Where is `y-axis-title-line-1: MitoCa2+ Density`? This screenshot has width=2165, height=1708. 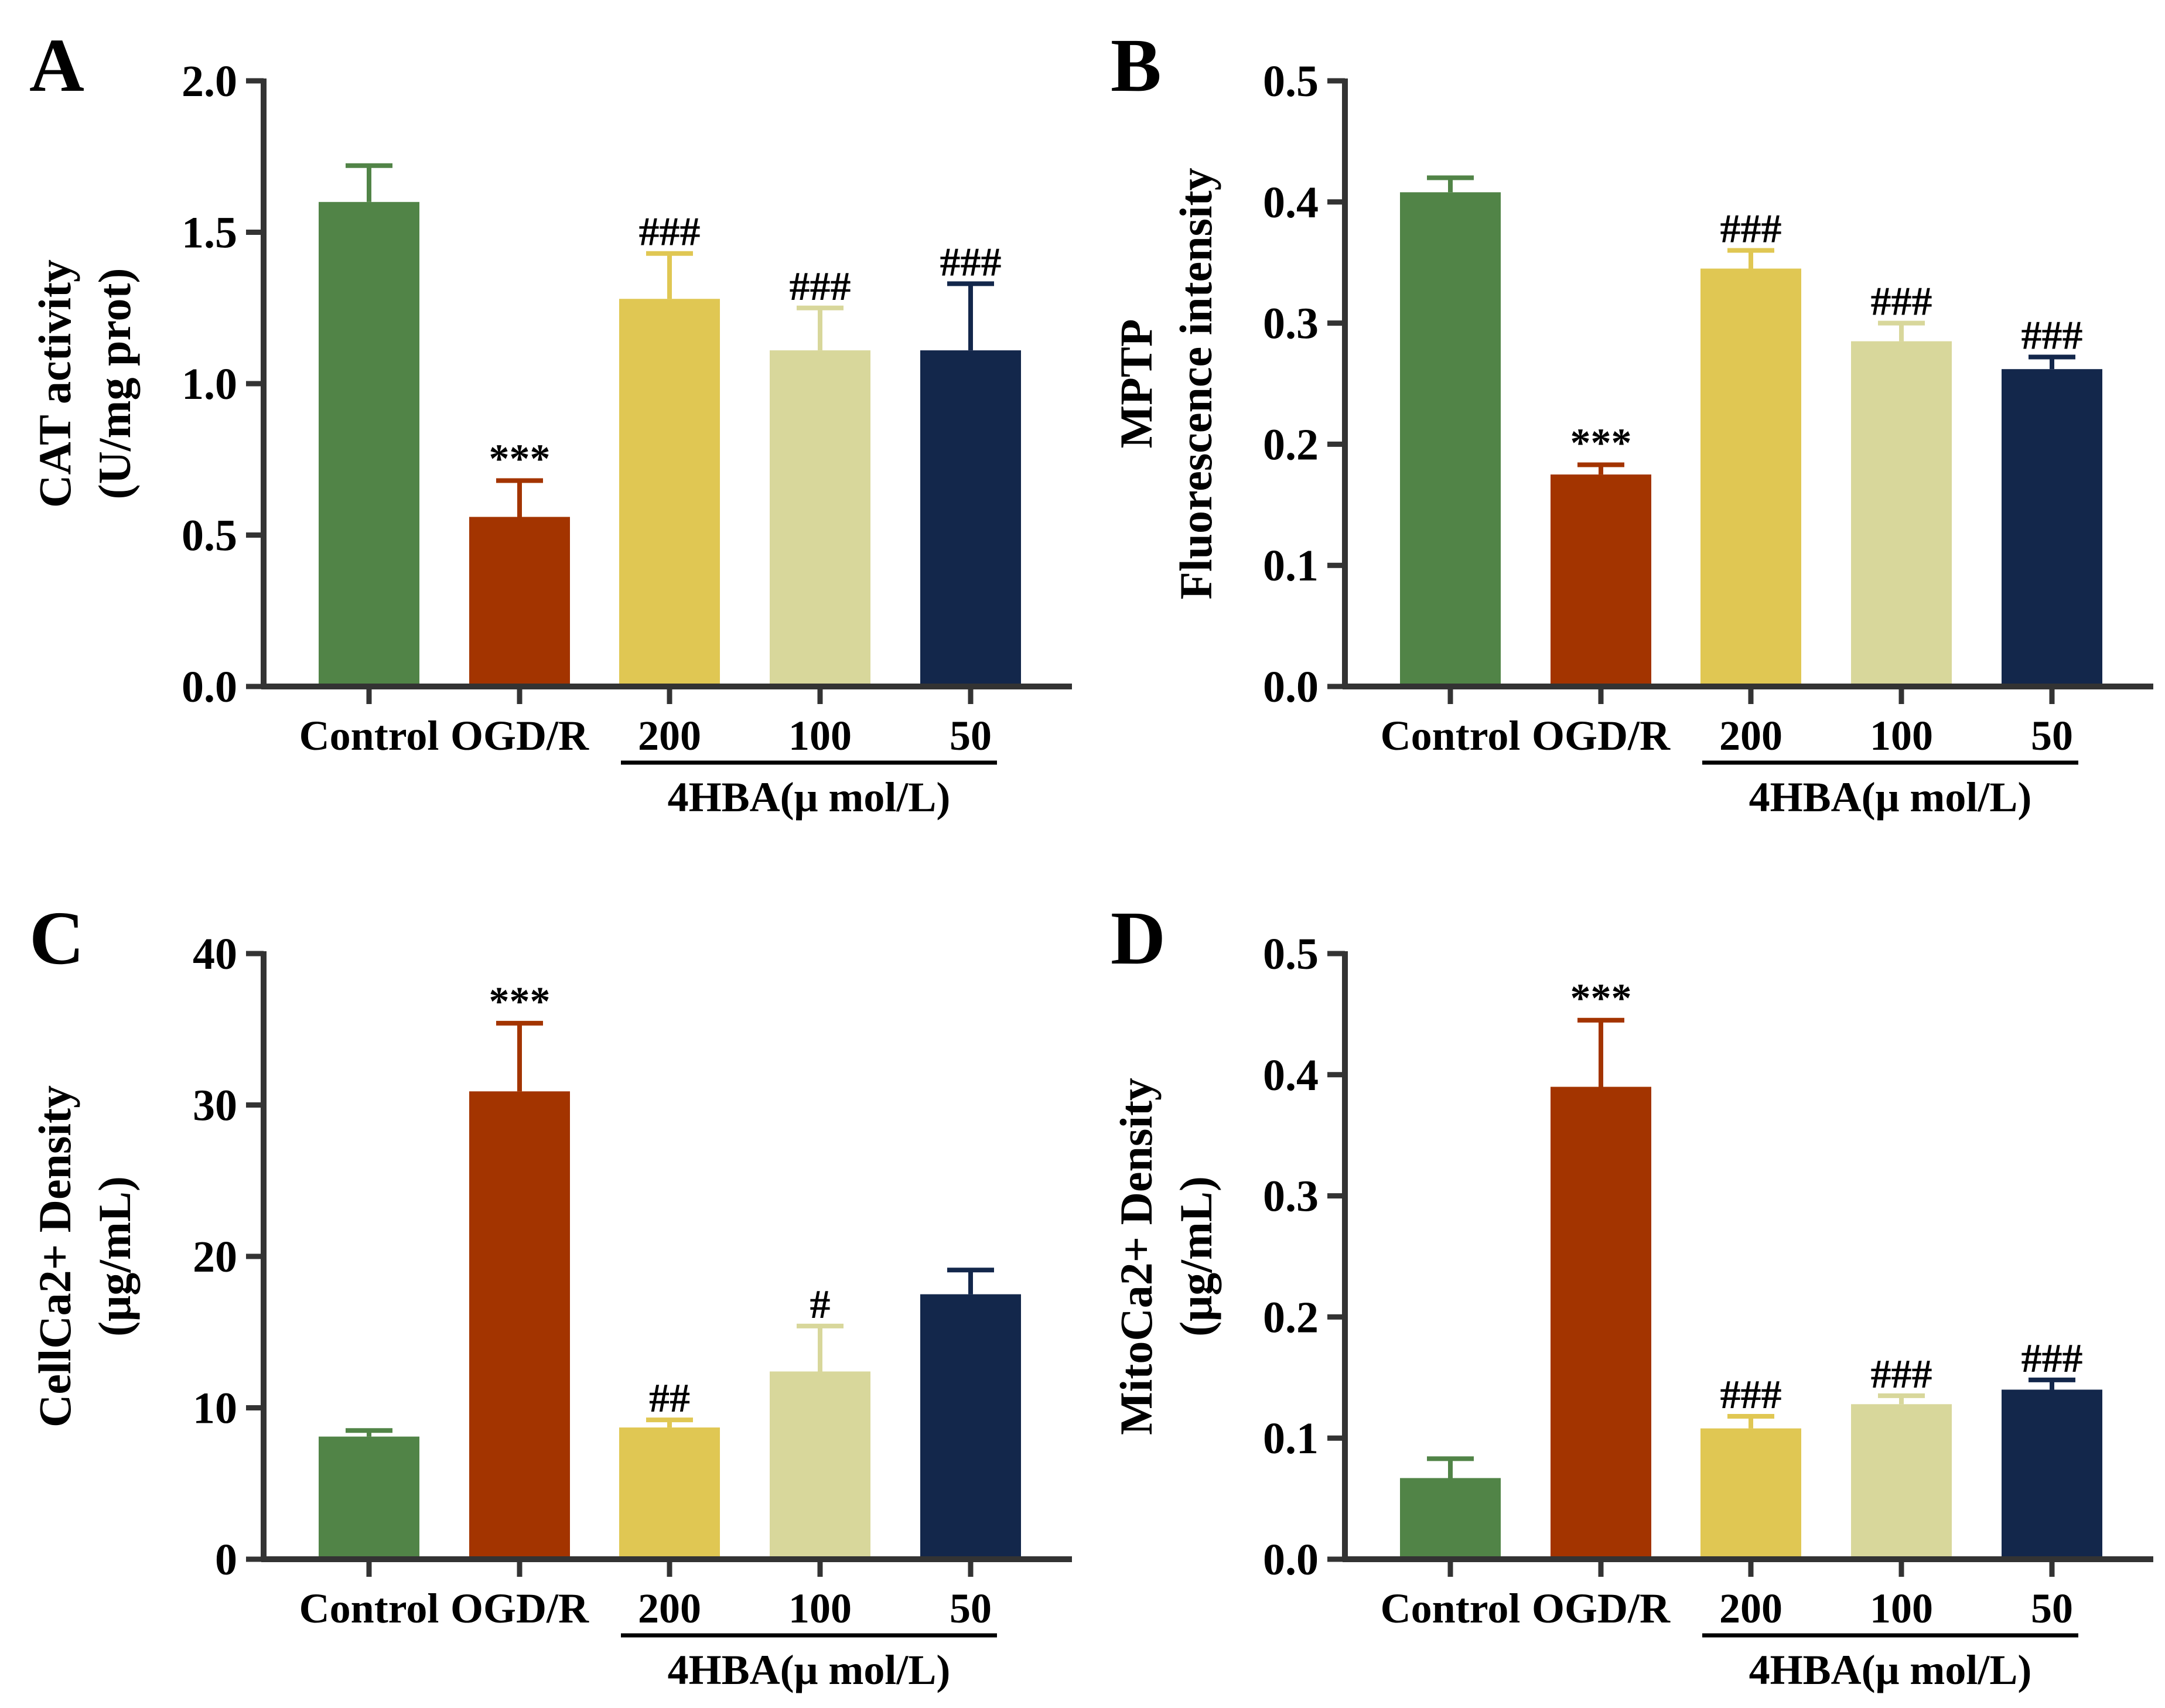
y-axis-title-line-1: MitoCa2+ Density is located at coordinates (1136, 1256).